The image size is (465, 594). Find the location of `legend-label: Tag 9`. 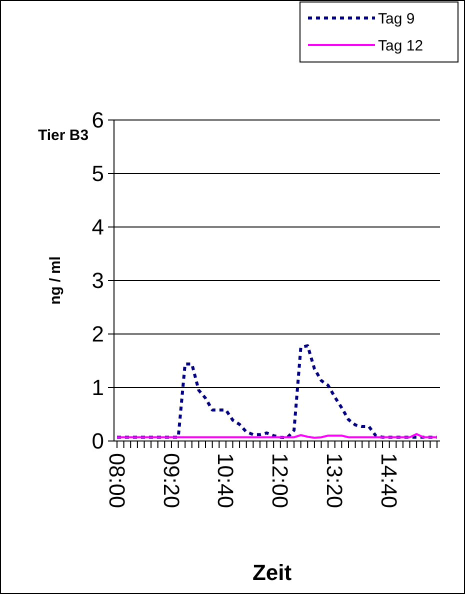

legend-label: Tag 9 is located at coordinates (396, 19).